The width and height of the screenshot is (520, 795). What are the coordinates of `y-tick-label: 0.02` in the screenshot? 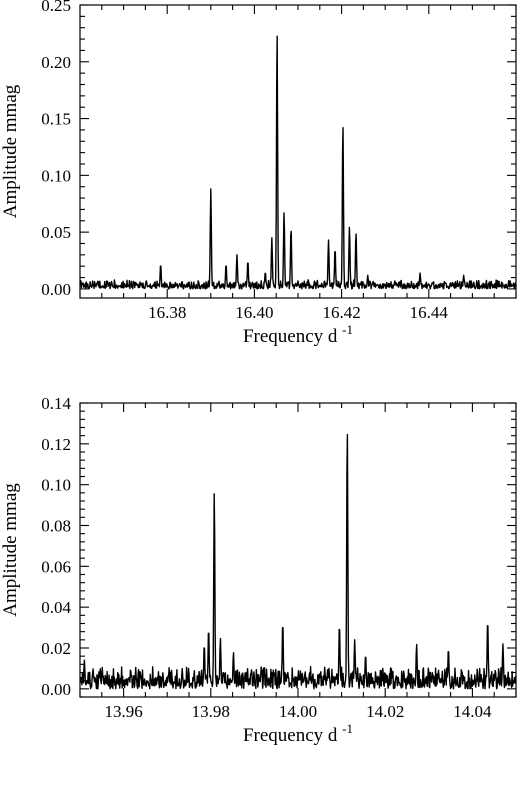 It's located at (56, 648).